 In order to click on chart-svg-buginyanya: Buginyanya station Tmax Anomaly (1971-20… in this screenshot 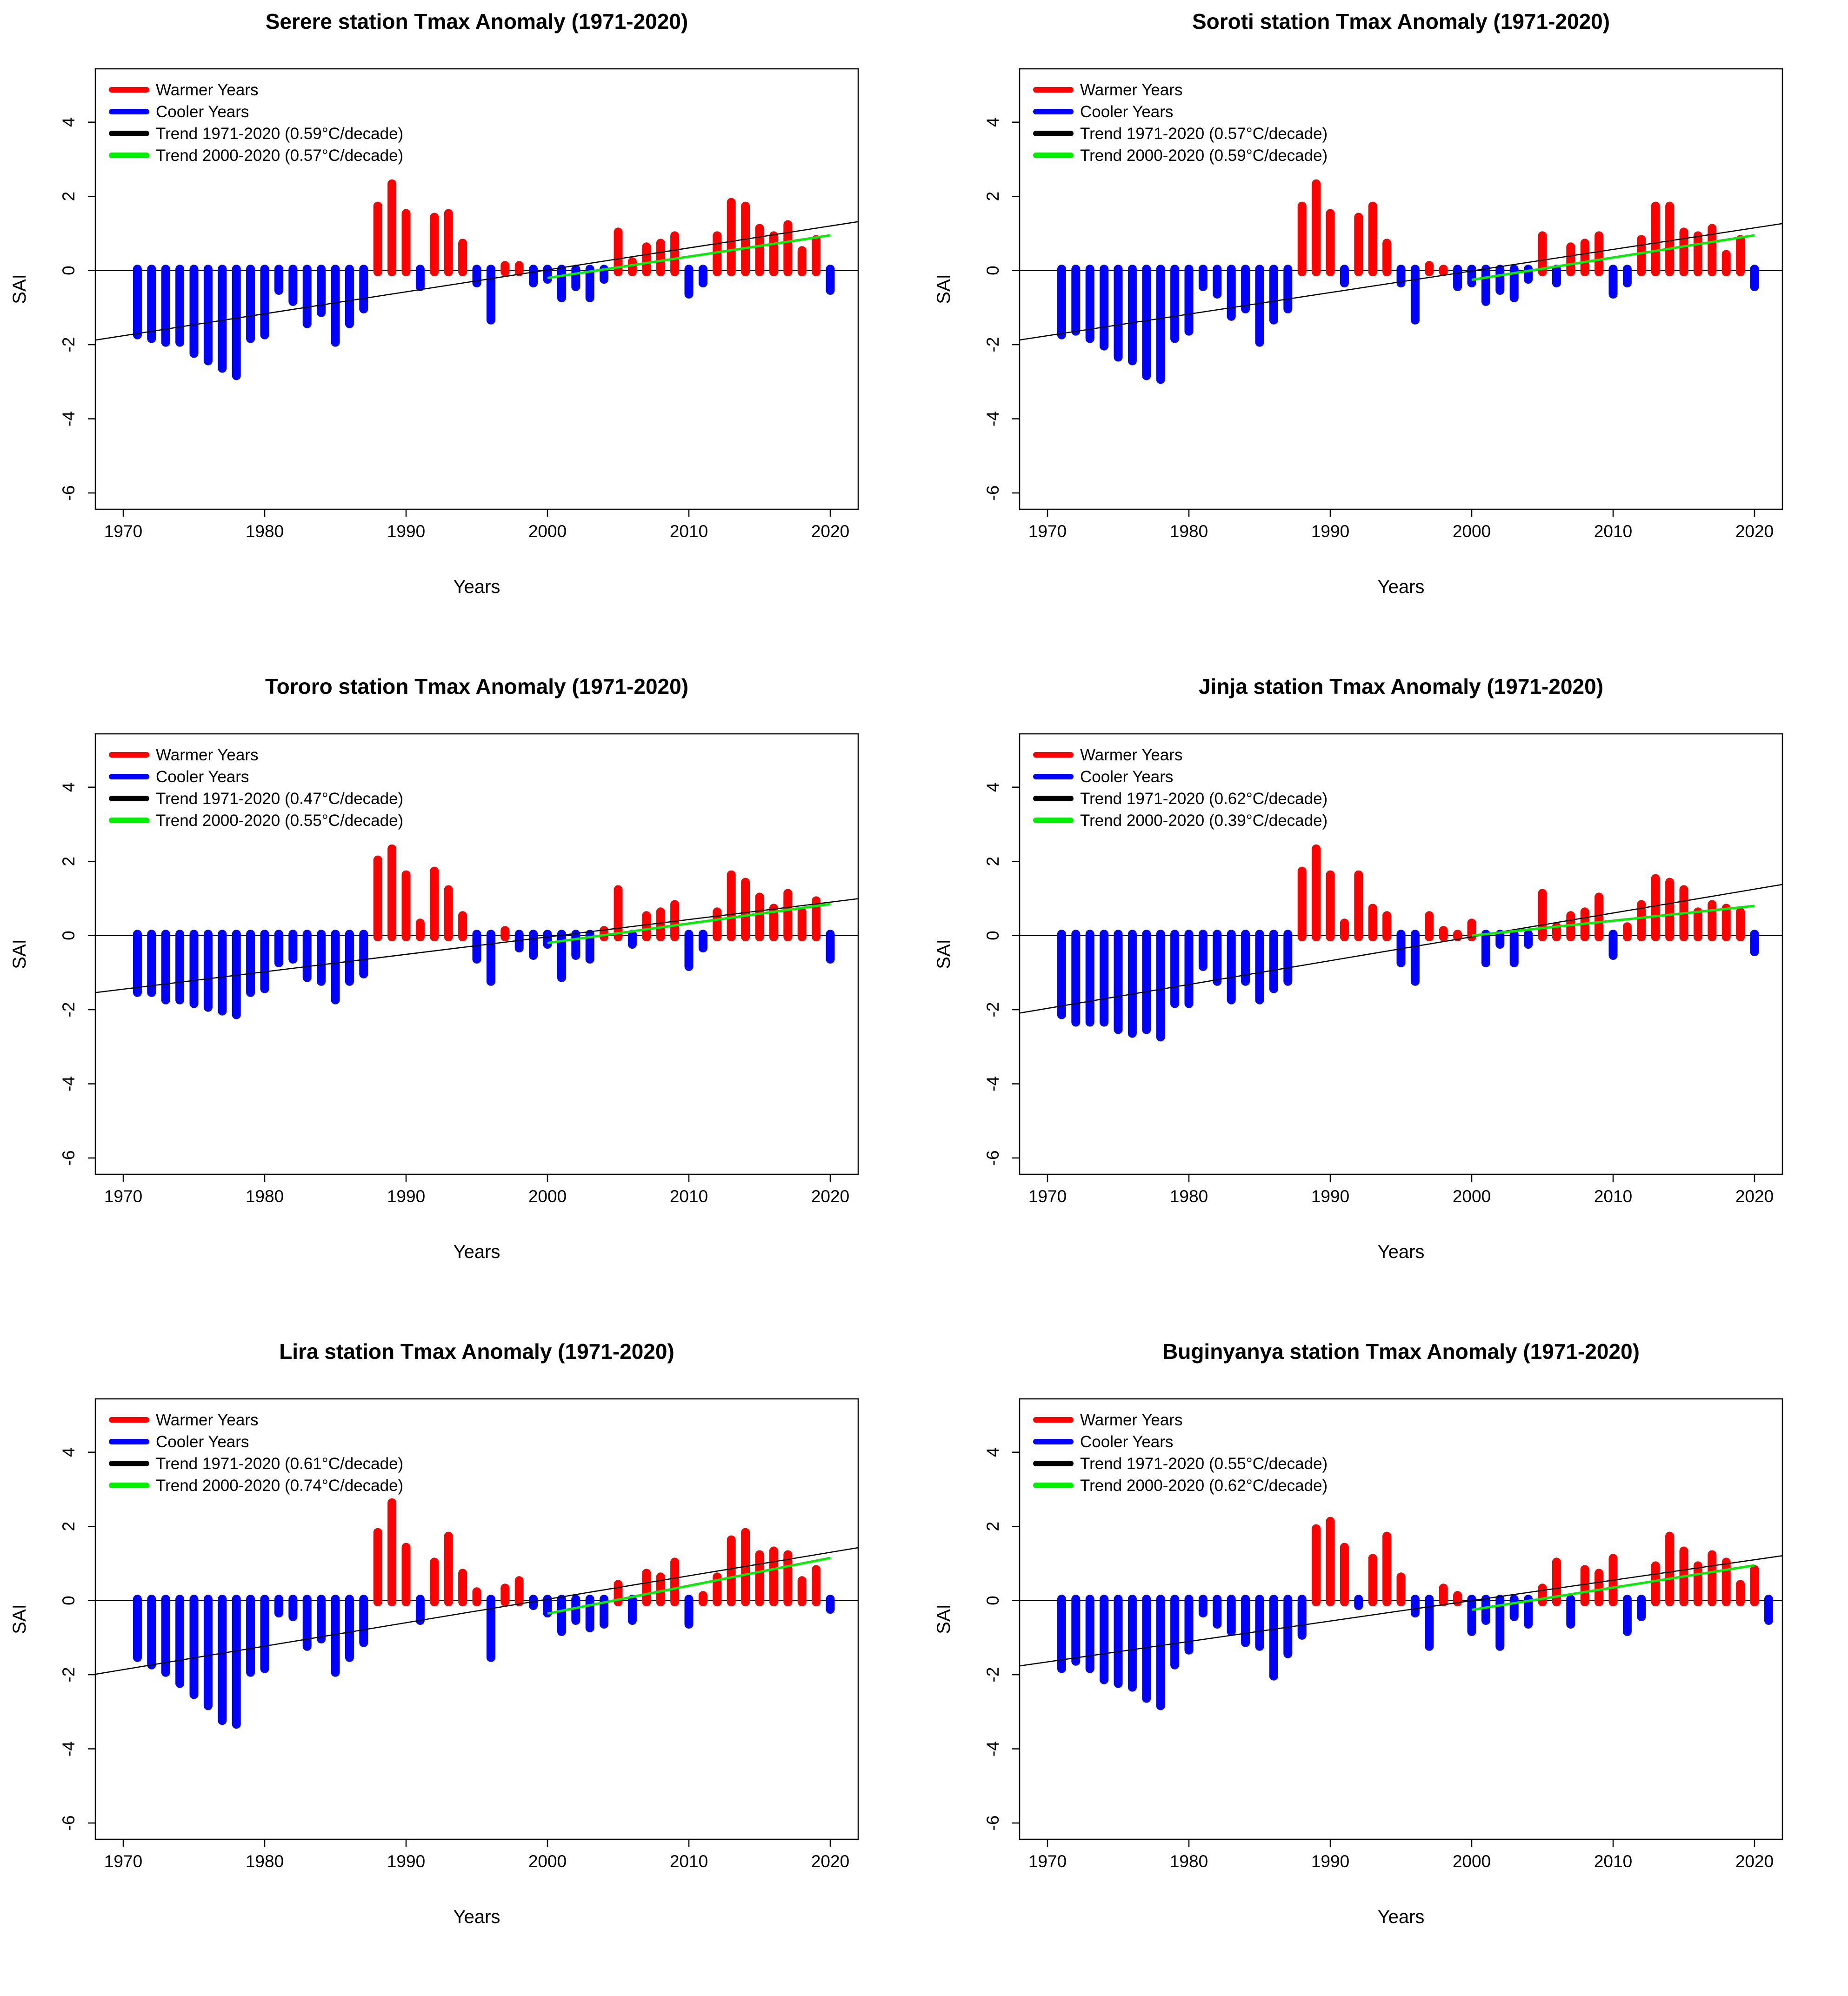, I will do `click(1358, 1633)`.